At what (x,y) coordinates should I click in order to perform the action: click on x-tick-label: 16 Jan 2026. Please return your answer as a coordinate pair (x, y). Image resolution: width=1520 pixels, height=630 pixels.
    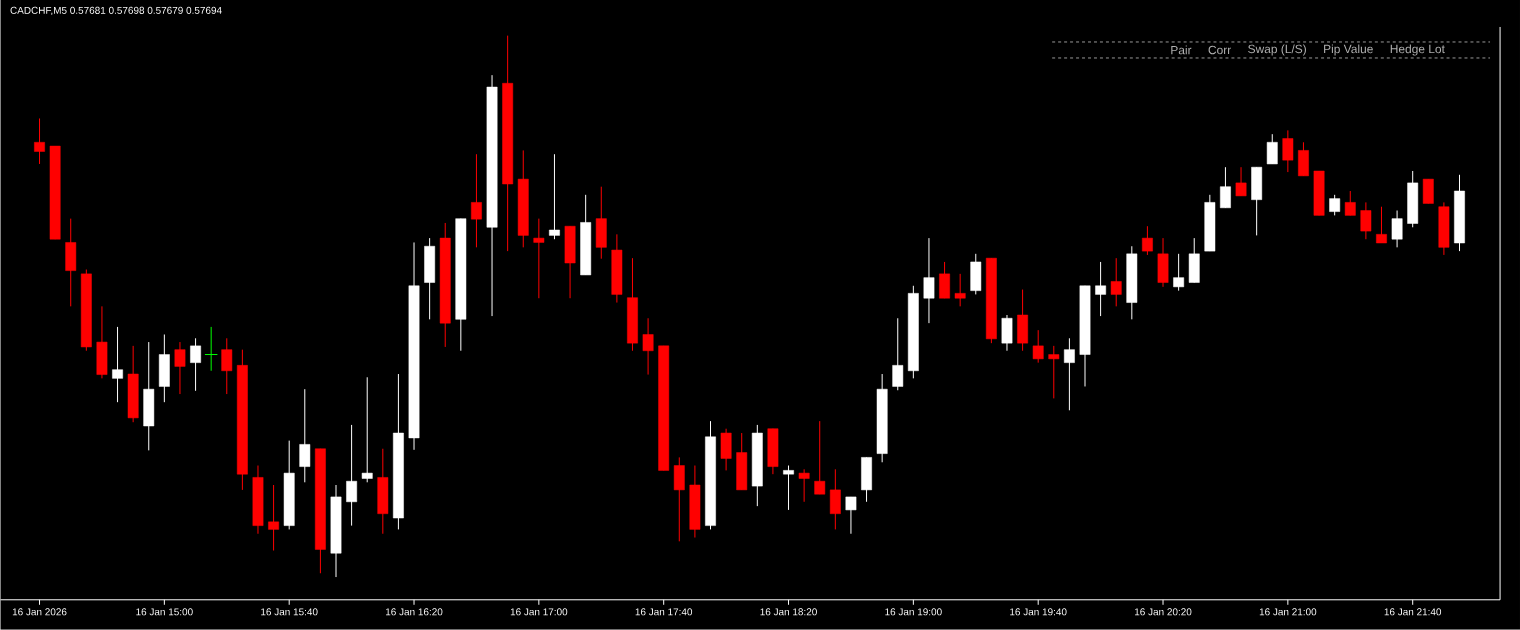
    Looking at the image, I should click on (39, 612).